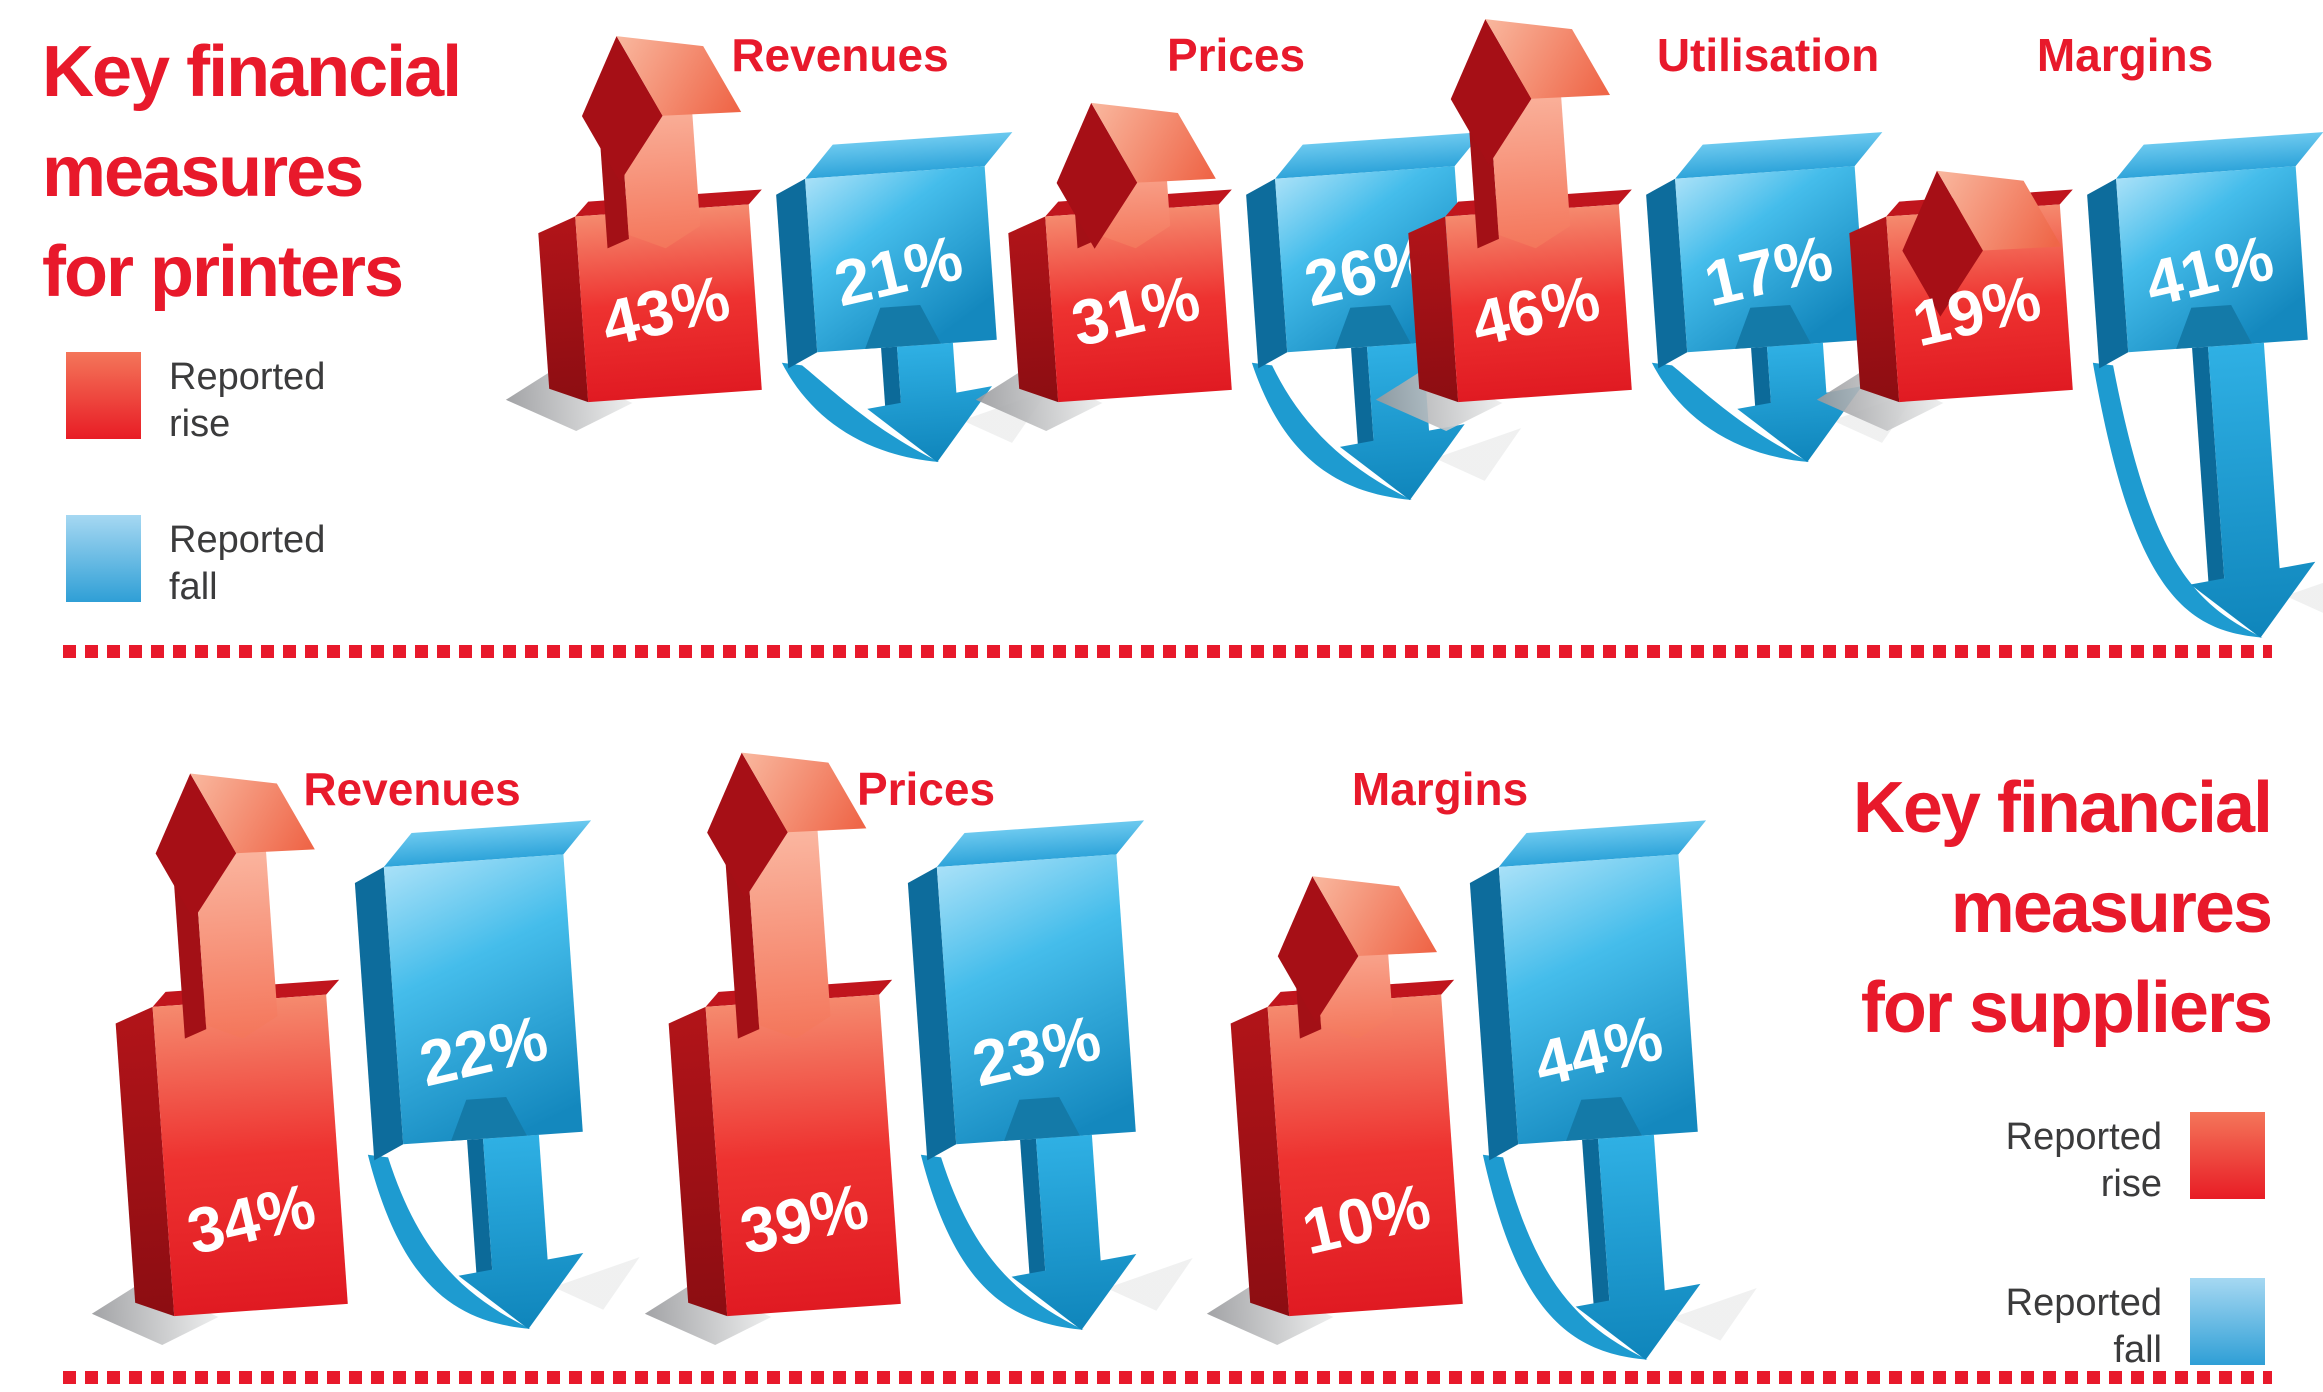 This screenshot has width=2323, height=1392. I want to click on fall-arrow: 23%, so click(1050, 1075).